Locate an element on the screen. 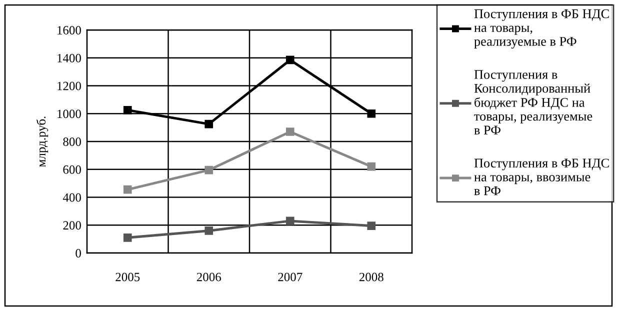 Image resolution: width=619 pixels, height=312 pixels. y-tick-label: 600 is located at coordinates (72, 169).